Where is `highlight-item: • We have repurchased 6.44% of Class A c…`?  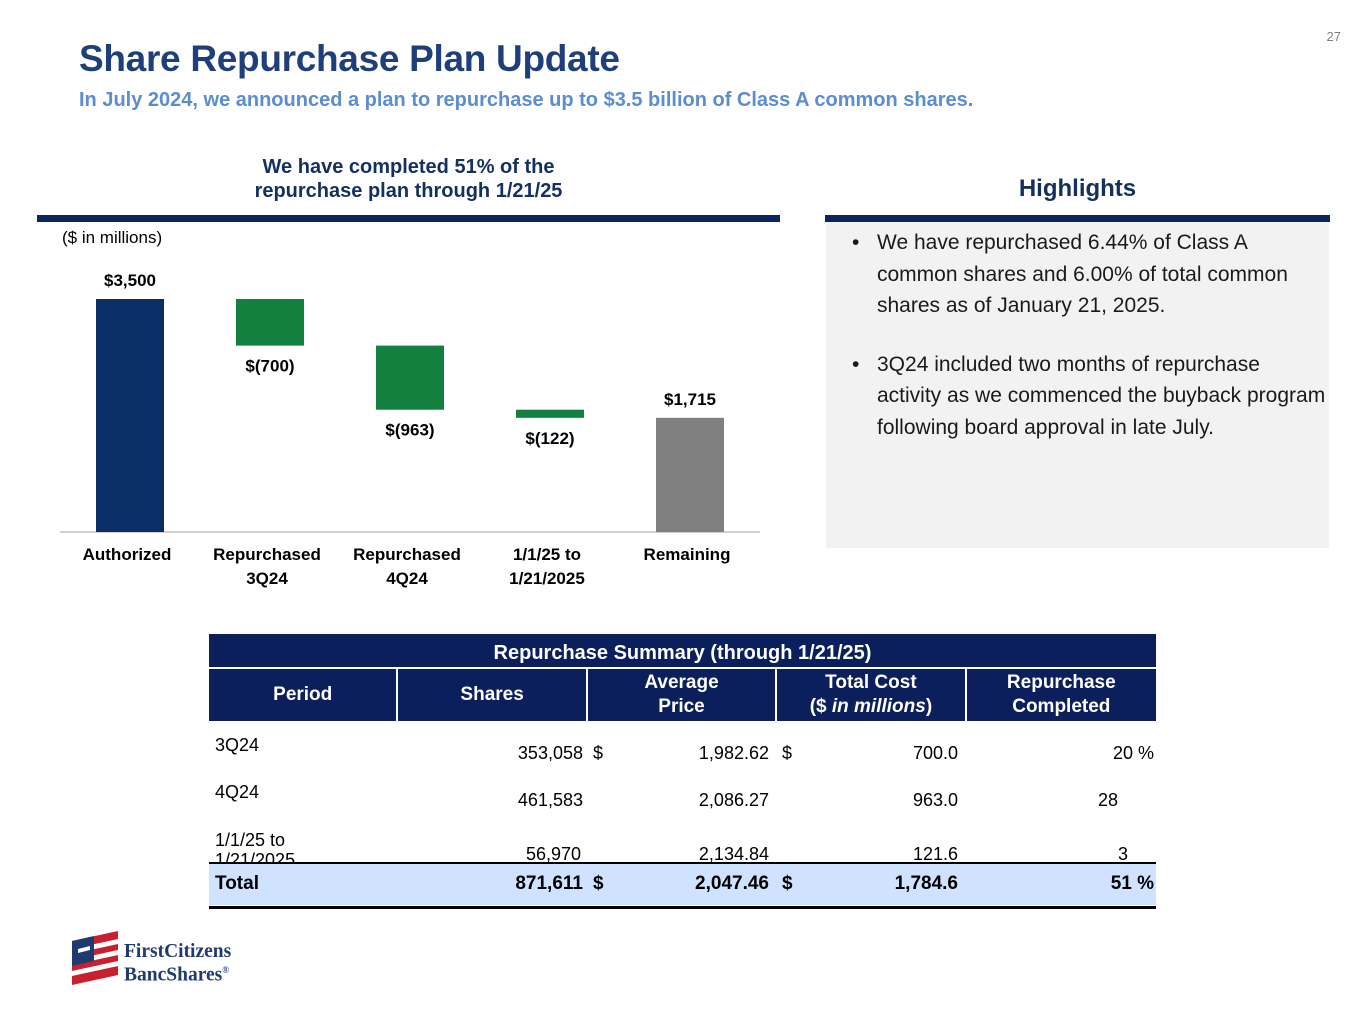 highlight-item: • We have repurchased 6.44% of Class A c… is located at coordinates (1089, 274).